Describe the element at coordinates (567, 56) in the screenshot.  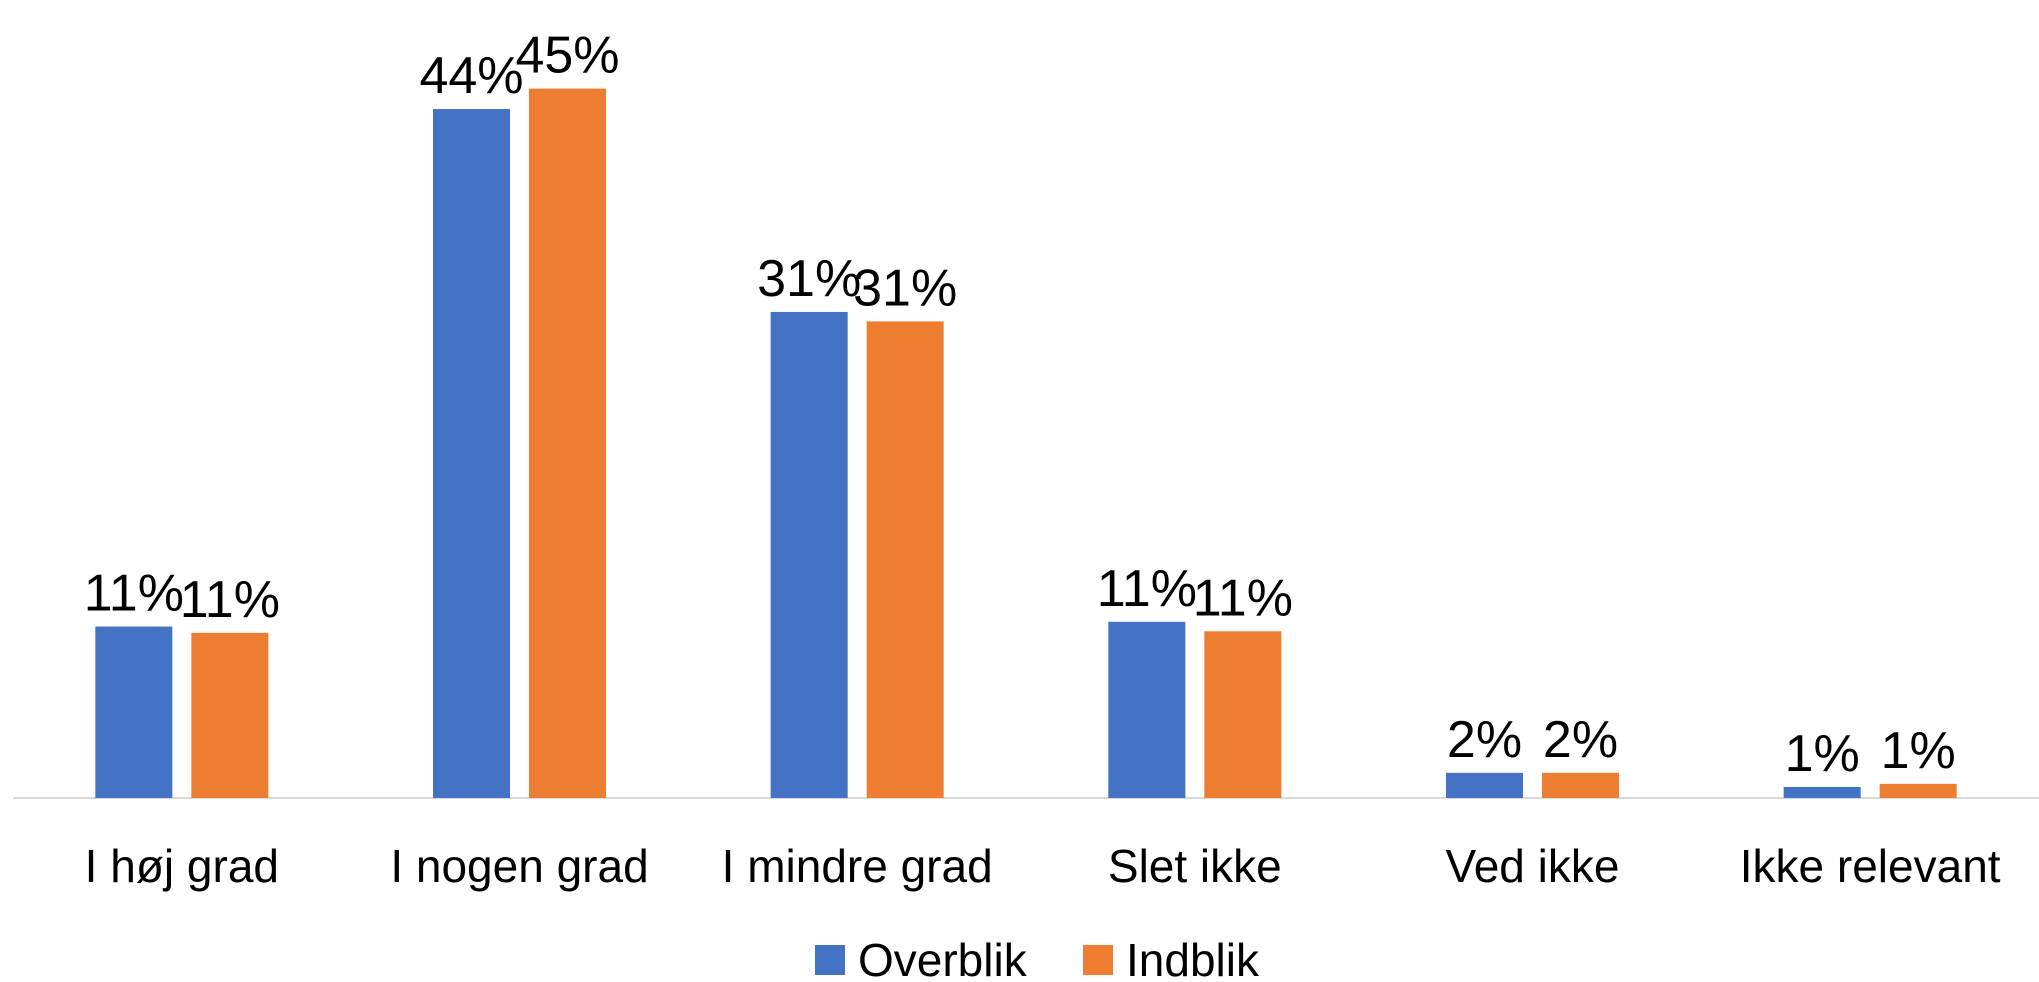
I see `value-label: 45%` at that location.